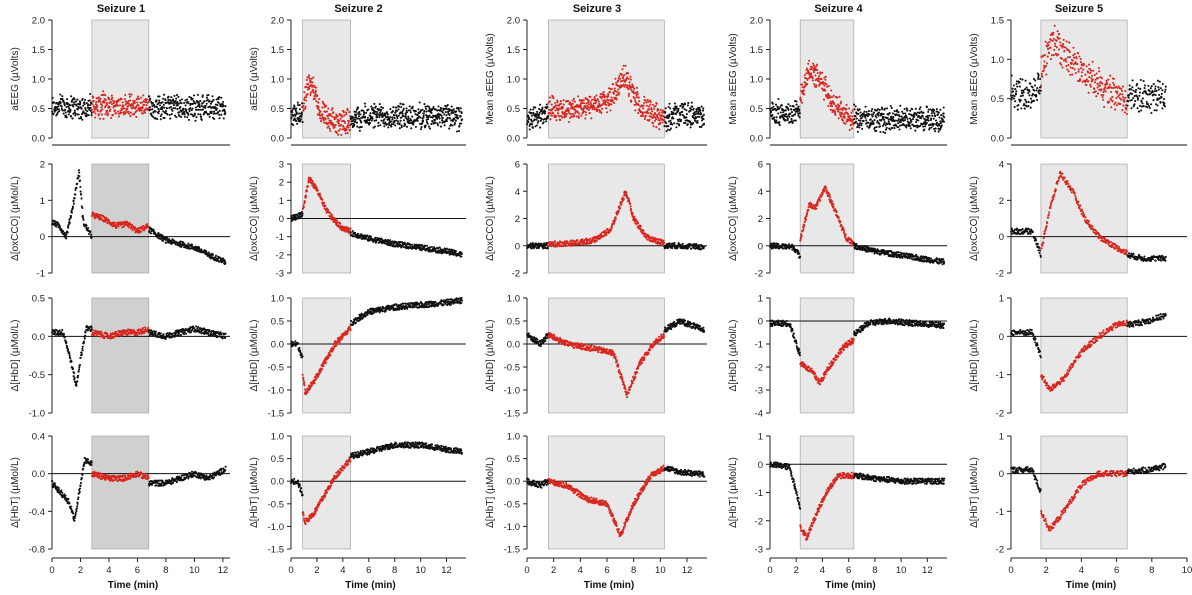  Describe the element at coordinates (80, 570) in the screenshot. I see `x-tick-label: 2` at that location.